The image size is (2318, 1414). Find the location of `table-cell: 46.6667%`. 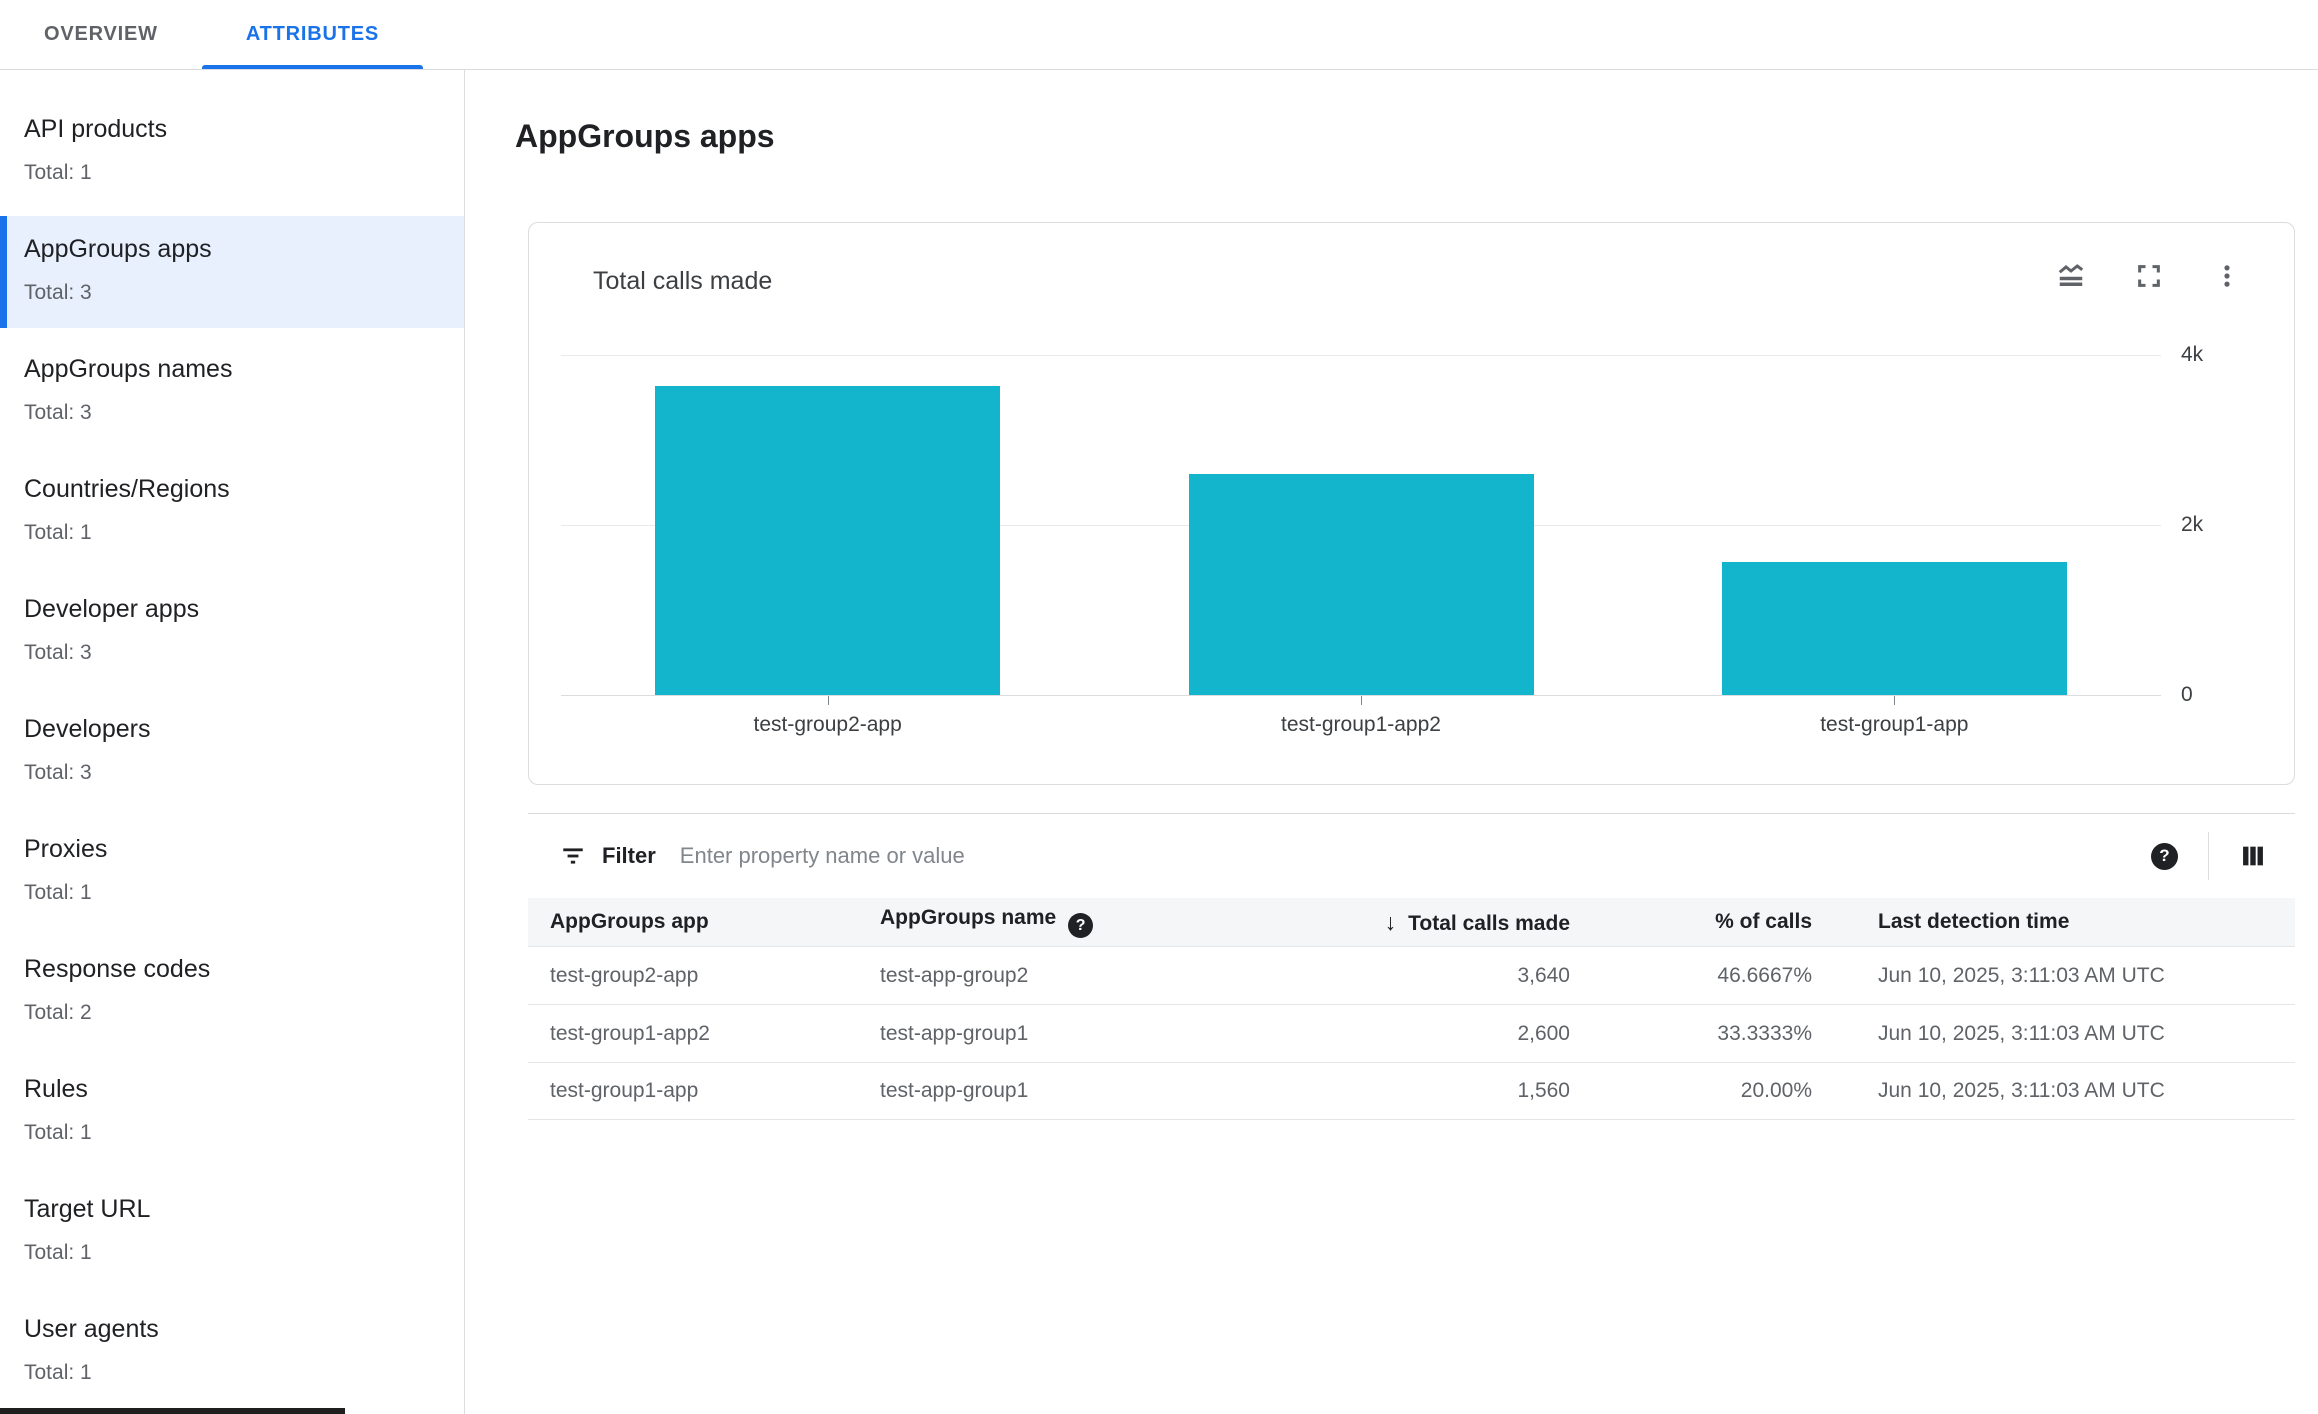

table-cell: 46.6667% is located at coordinates (1764, 975).